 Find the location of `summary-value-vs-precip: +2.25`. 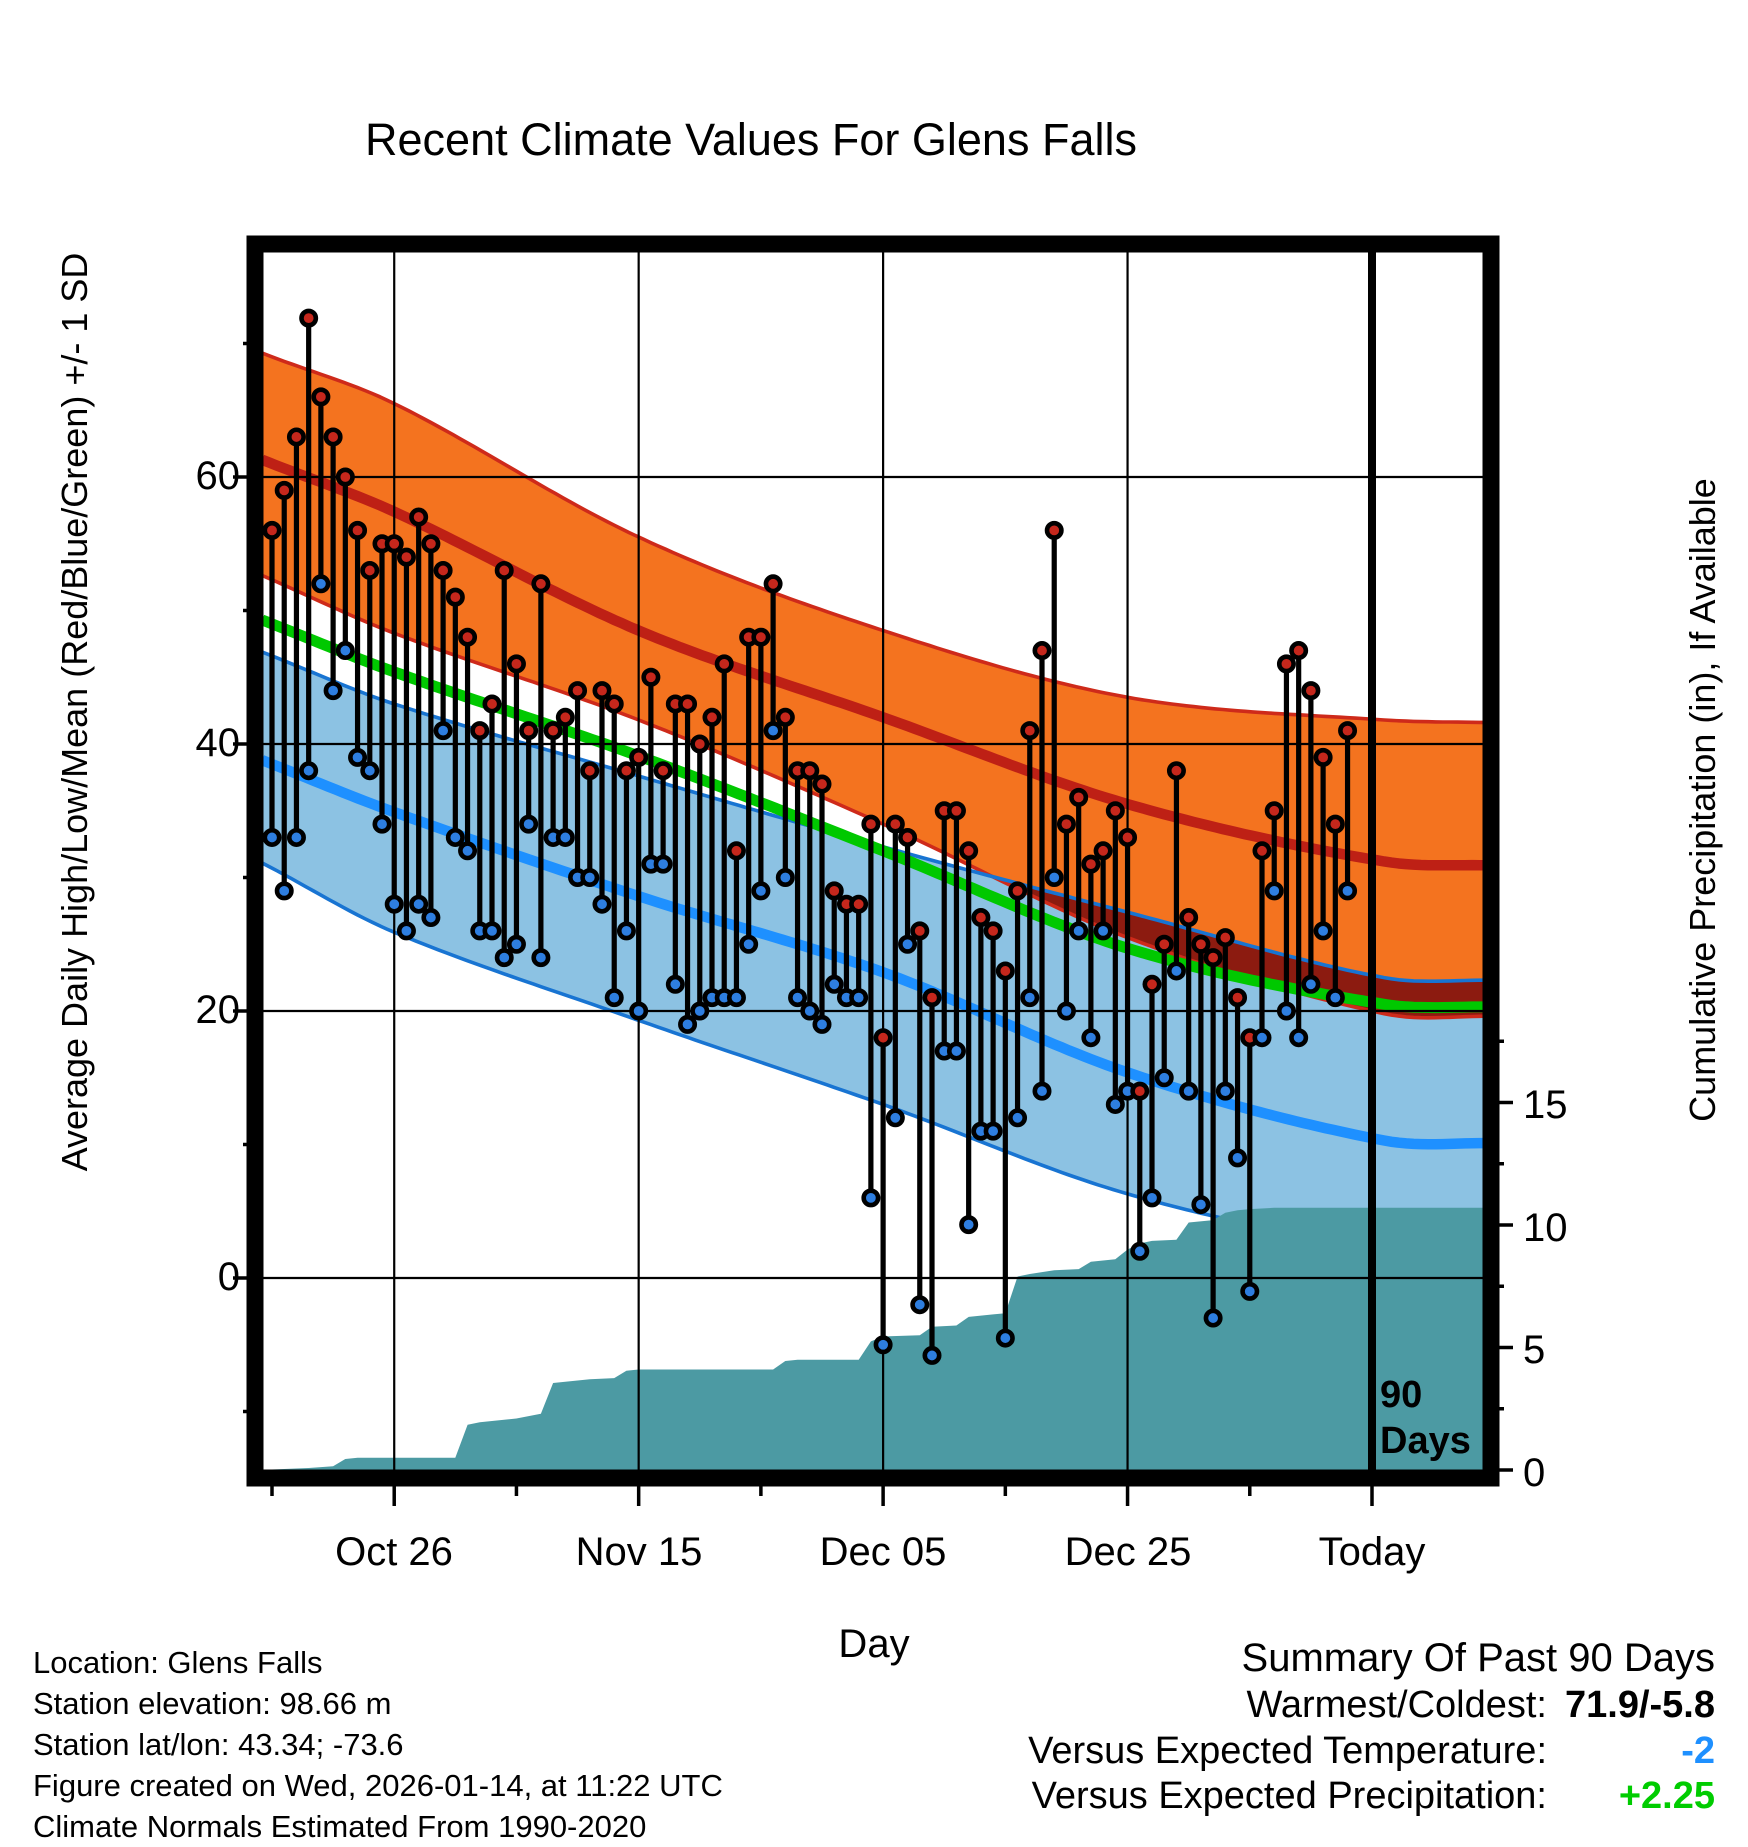

summary-value-vs-precip: +2.25 is located at coordinates (1666, 1796).